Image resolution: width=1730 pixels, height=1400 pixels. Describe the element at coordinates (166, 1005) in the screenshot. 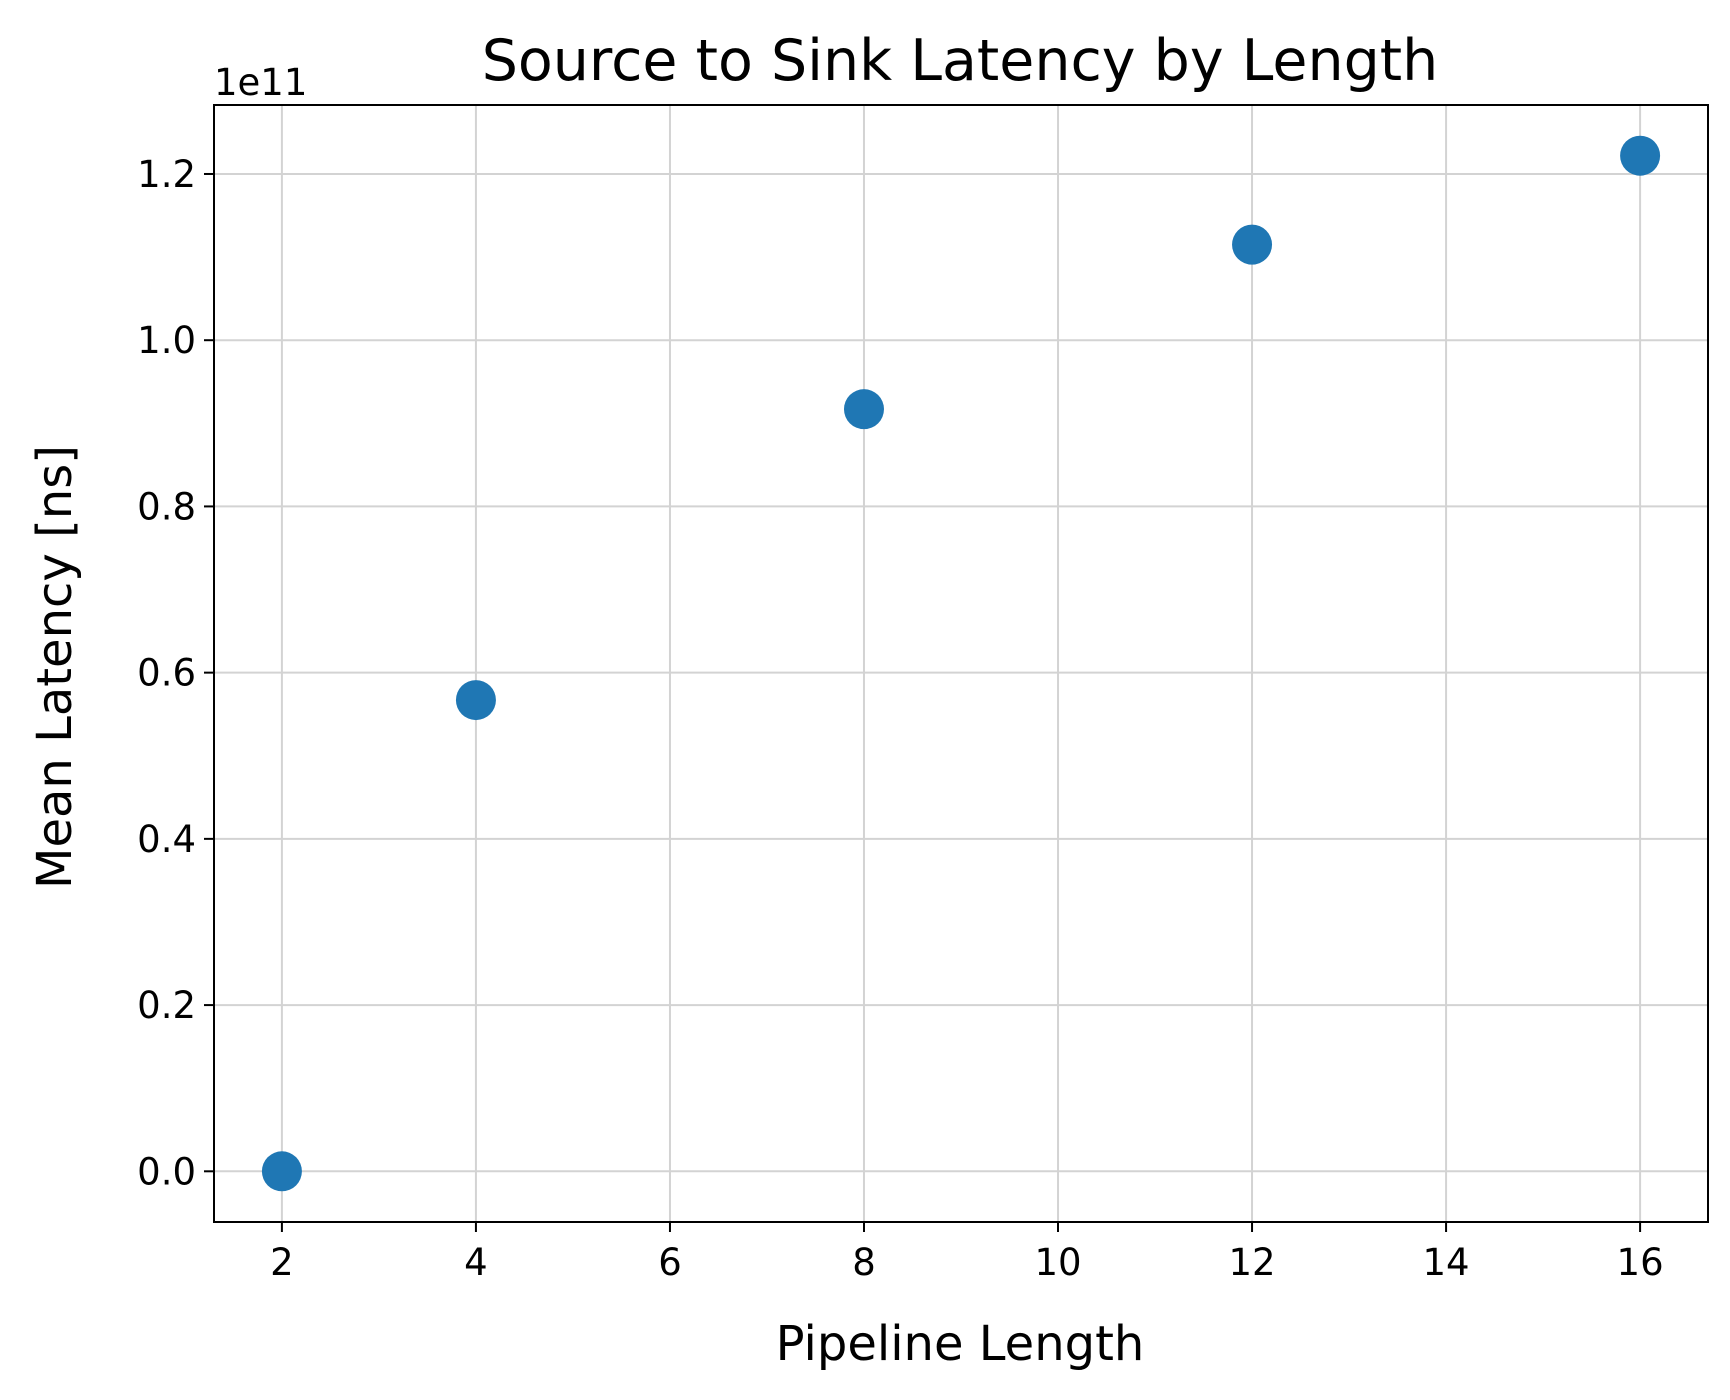

I see `y-tick-label: 0.2` at that location.